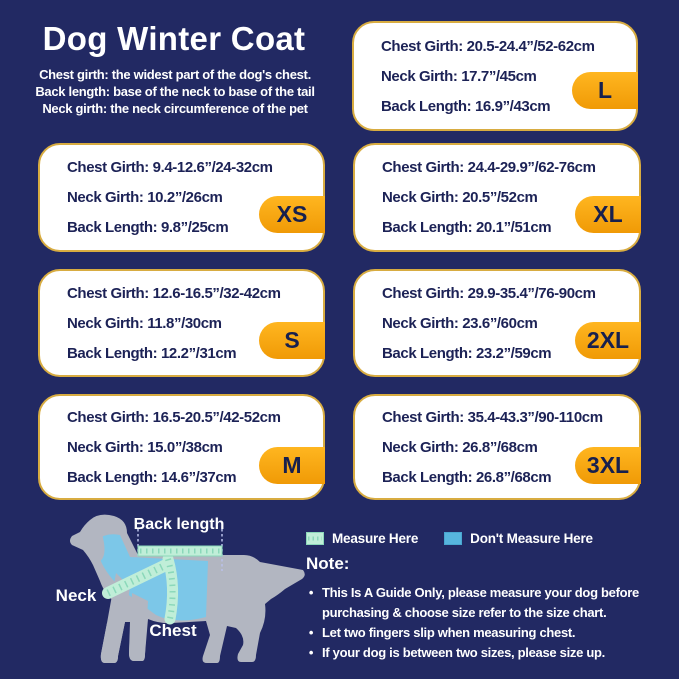 The height and width of the screenshot is (679, 679). I want to click on chest-tape, so click(170, 589).